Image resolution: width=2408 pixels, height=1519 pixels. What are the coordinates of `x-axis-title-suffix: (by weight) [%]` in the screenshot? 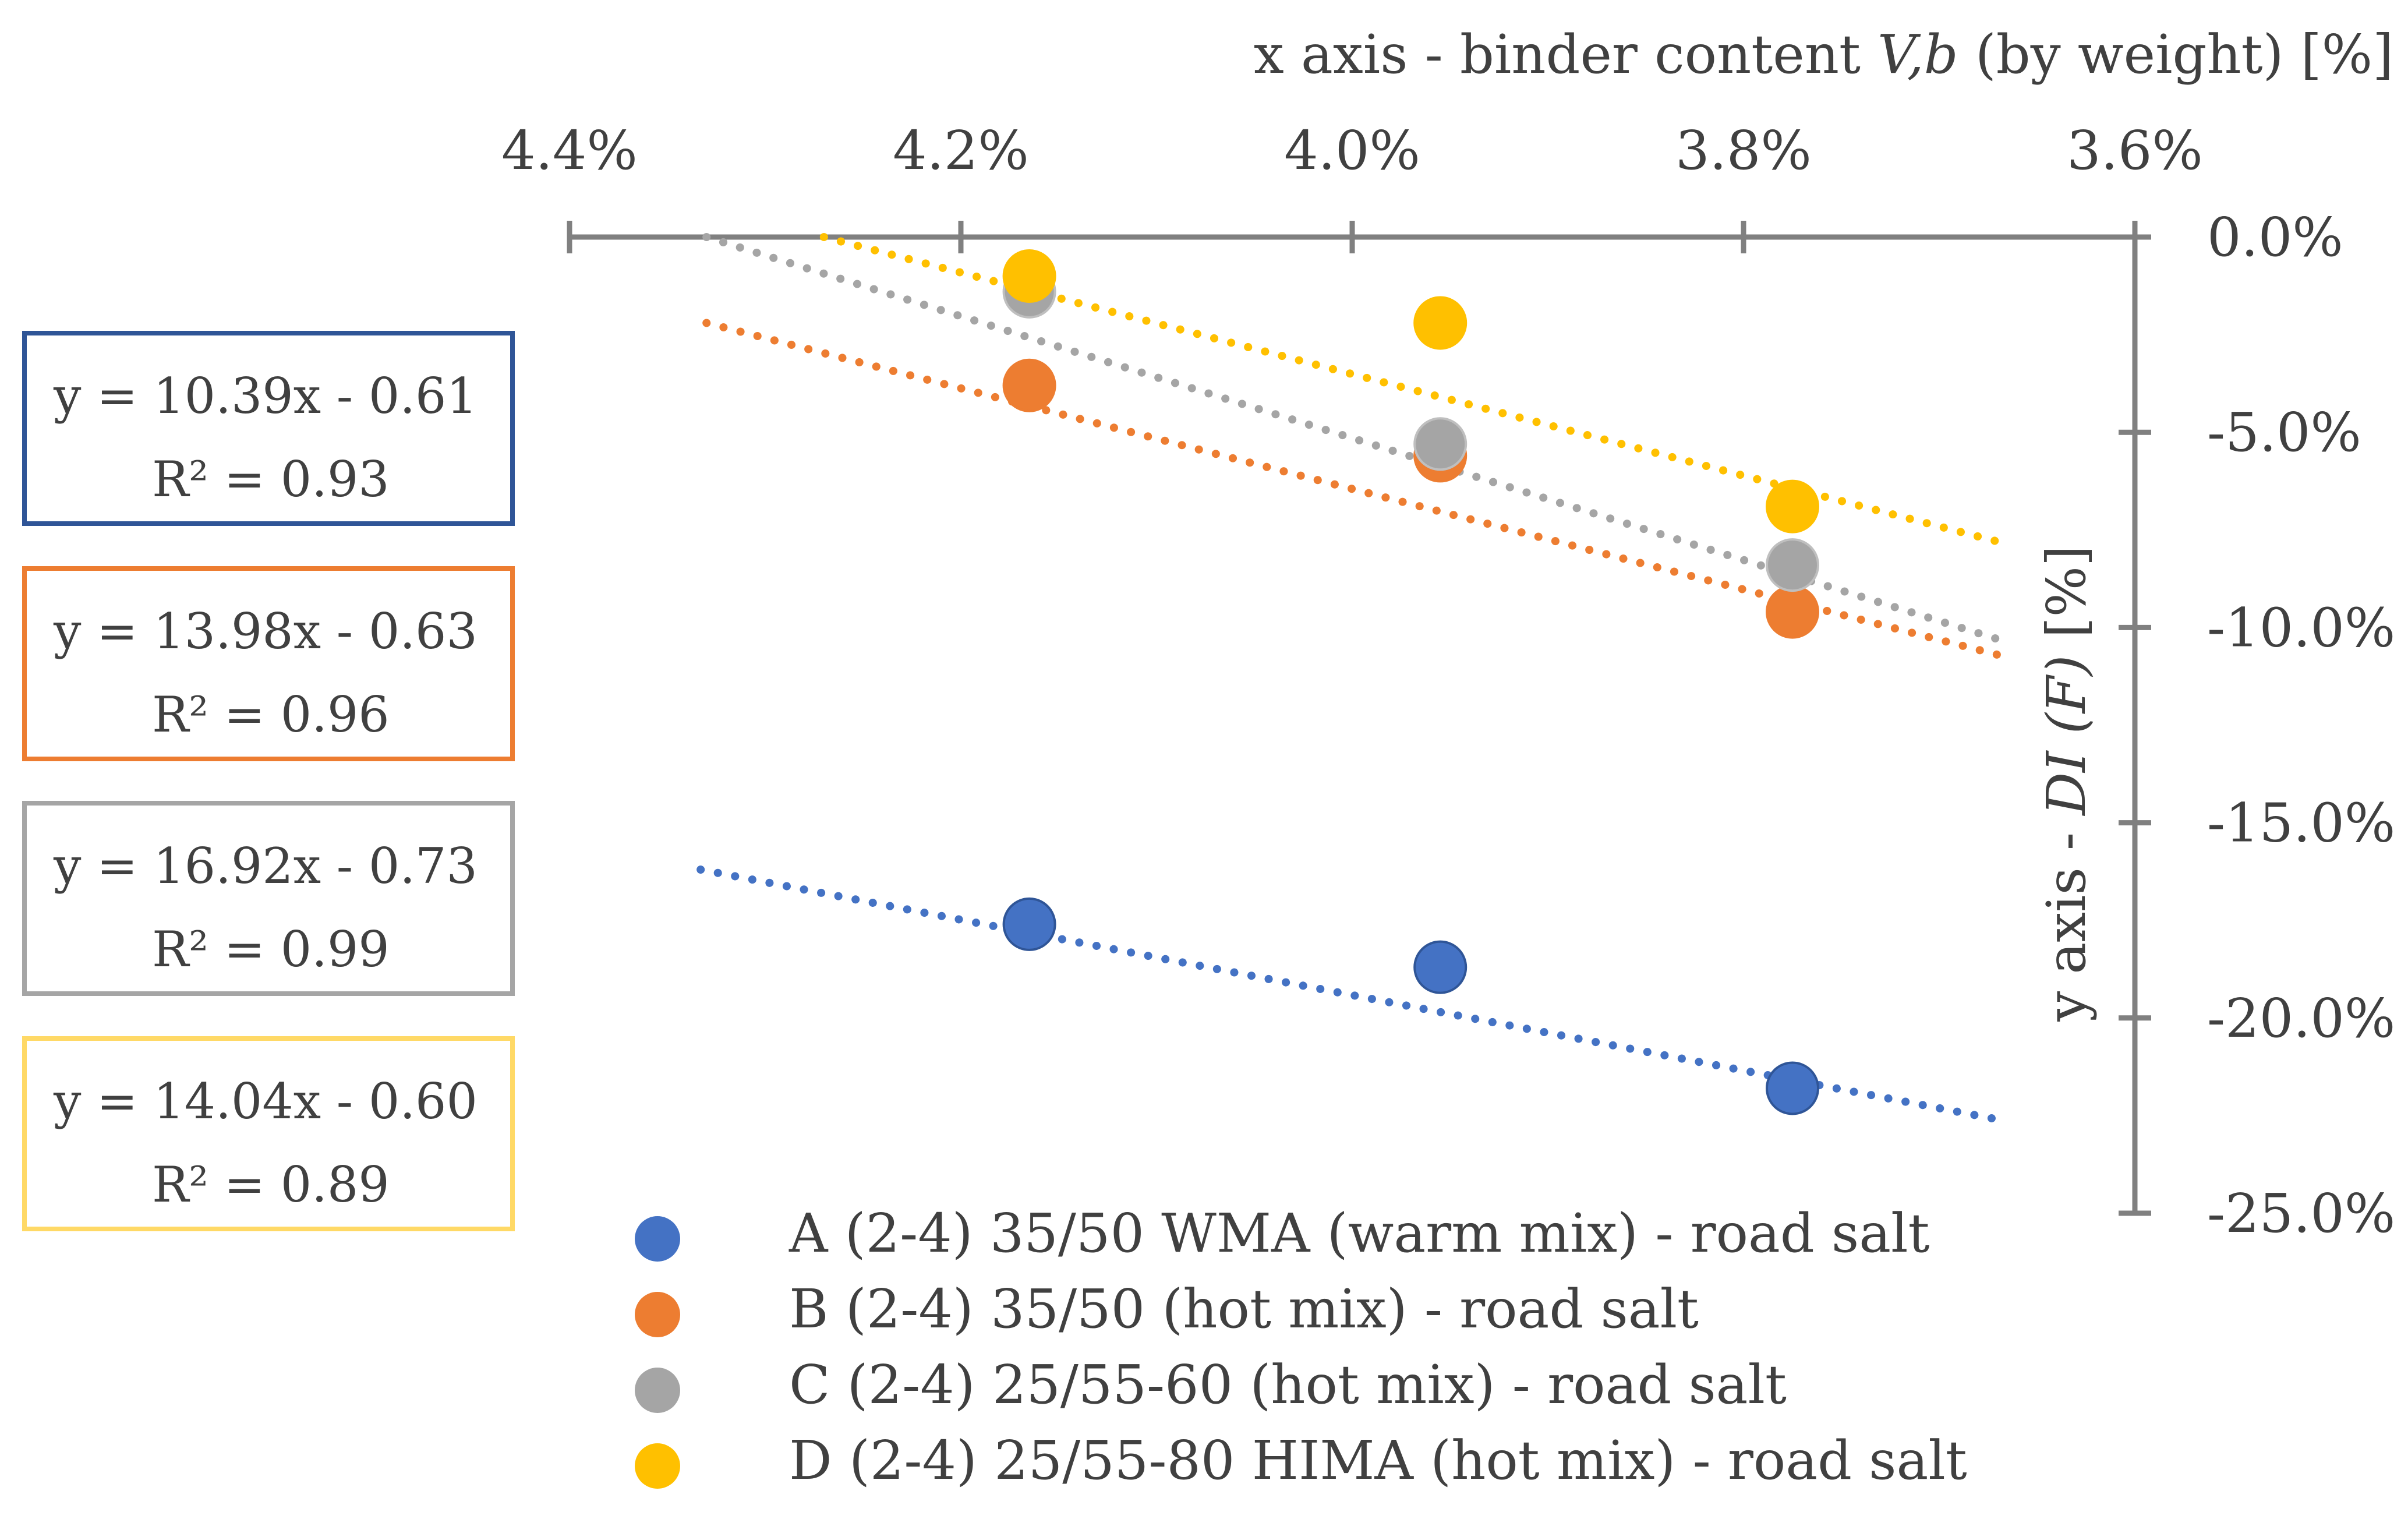 It's located at (2175, 54).